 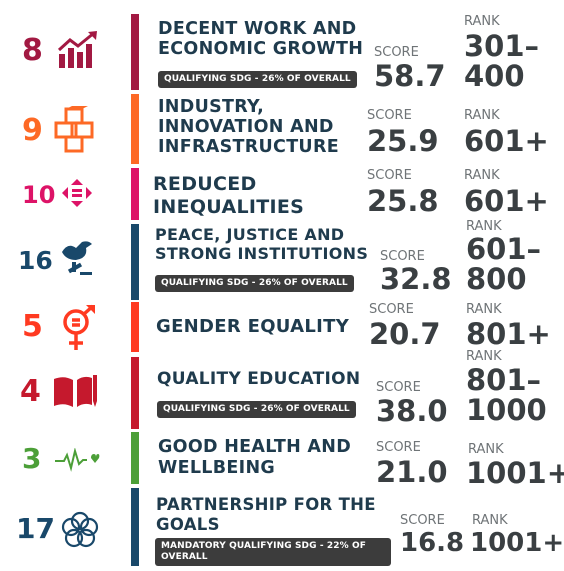 I want to click on sdg-number: 10, so click(x=39, y=195).